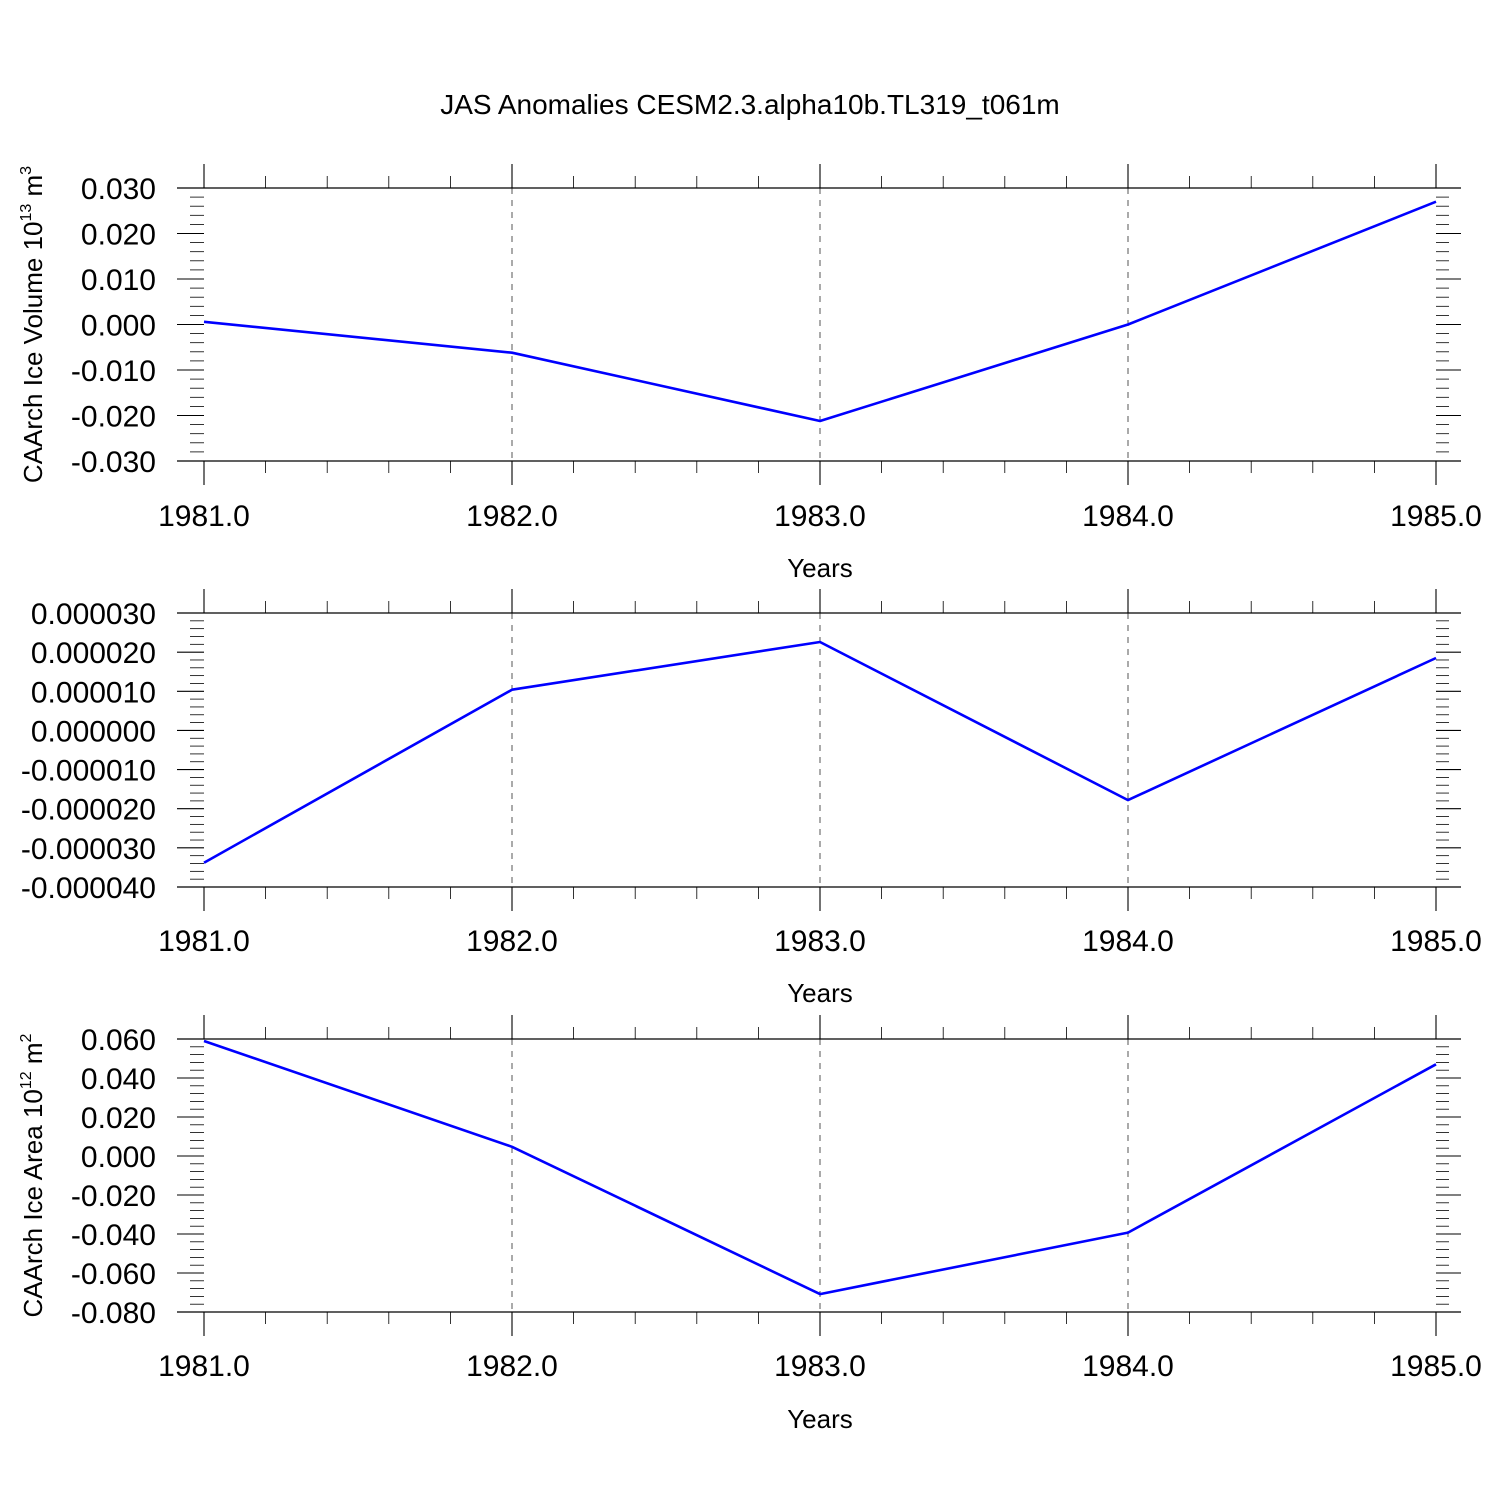 The height and width of the screenshot is (1500, 1500). Describe the element at coordinates (113, 1235) in the screenshot. I see `y-tick-label: -0.040` at that location.